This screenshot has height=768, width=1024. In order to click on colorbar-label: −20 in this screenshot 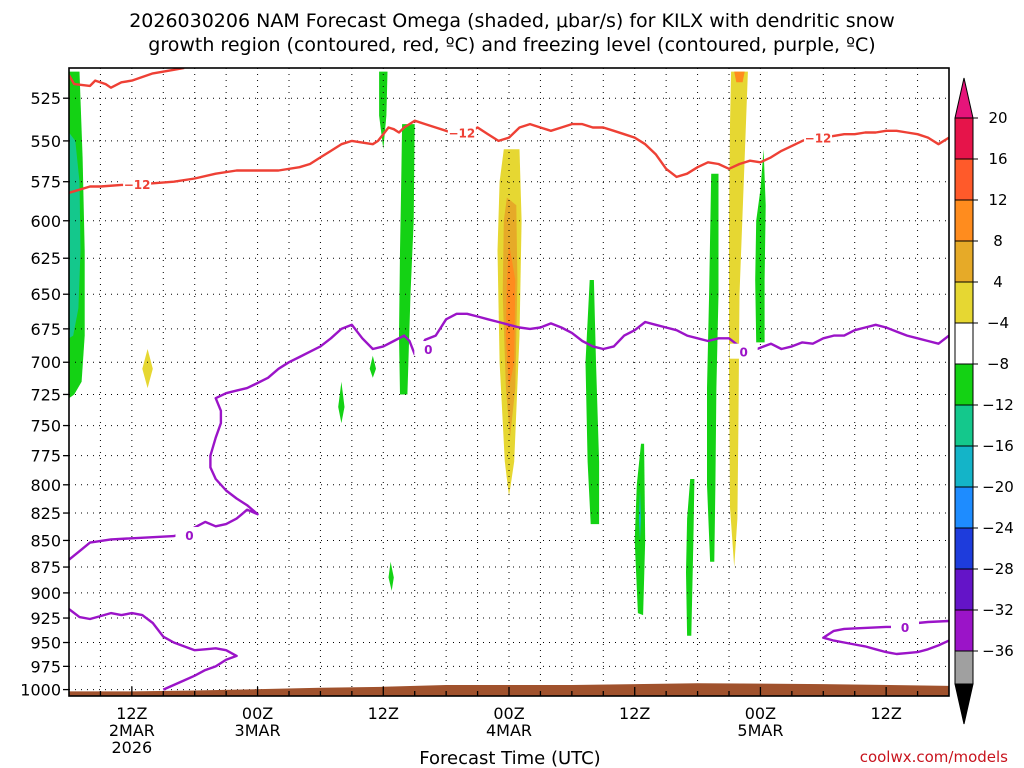, I will do `click(998, 487)`.